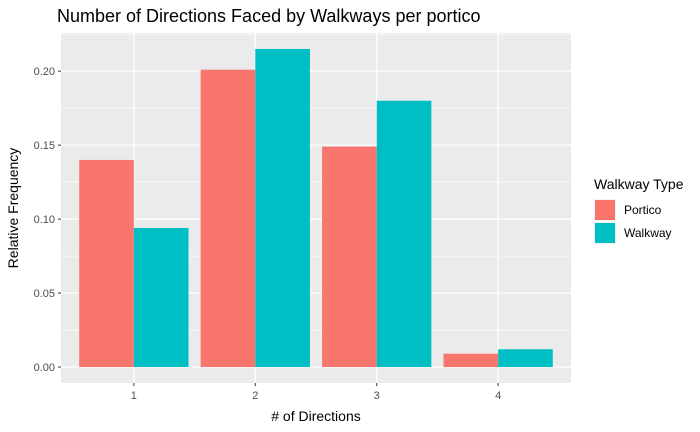 The image size is (700, 432). Describe the element at coordinates (44, 294) in the screenshot. I see `y-tick-label: 0.05` at that location.